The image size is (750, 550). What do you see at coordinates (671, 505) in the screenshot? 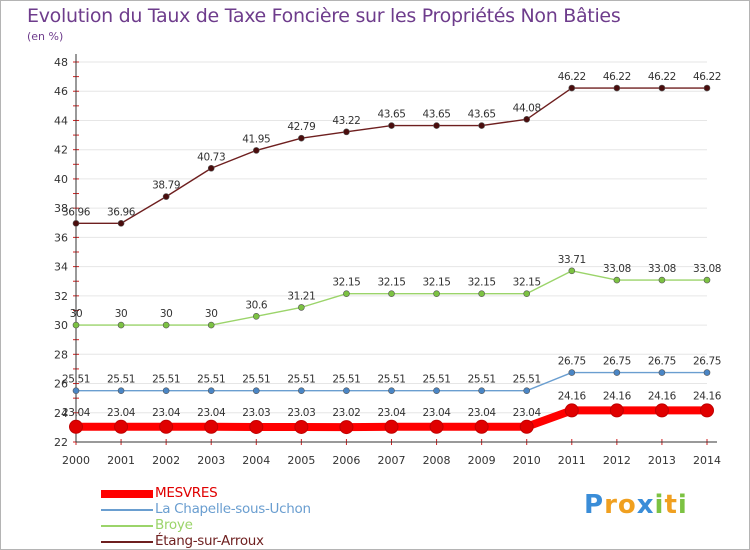
I see `logo-letter: t` at bounding box center [671, 505].